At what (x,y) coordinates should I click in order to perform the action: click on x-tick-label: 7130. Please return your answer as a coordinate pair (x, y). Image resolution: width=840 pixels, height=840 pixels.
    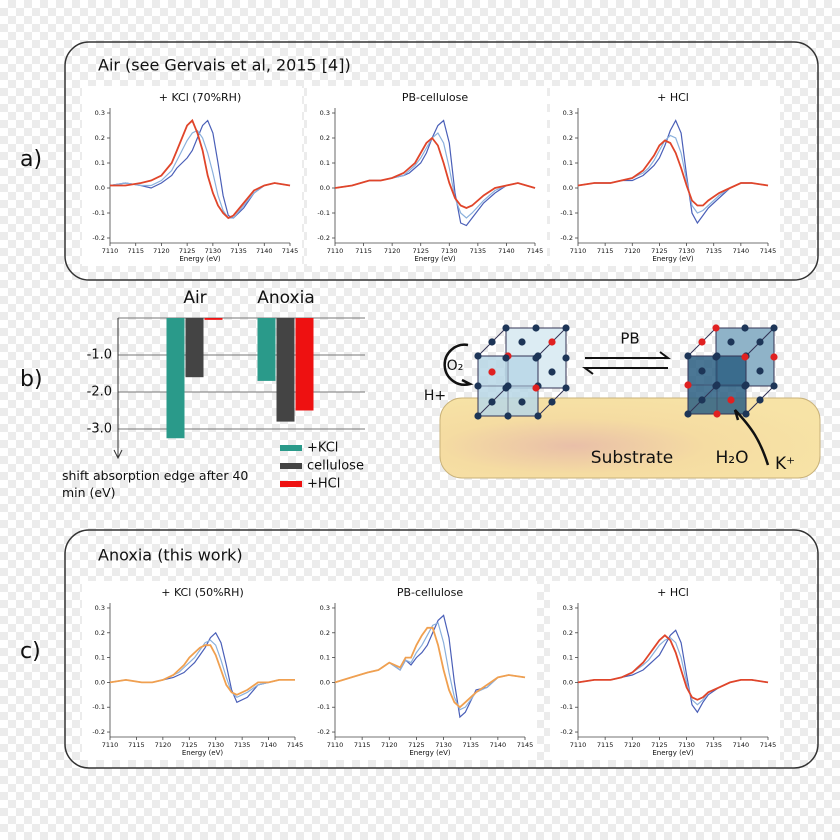
    Looking at the image, I should click on (686, 745).